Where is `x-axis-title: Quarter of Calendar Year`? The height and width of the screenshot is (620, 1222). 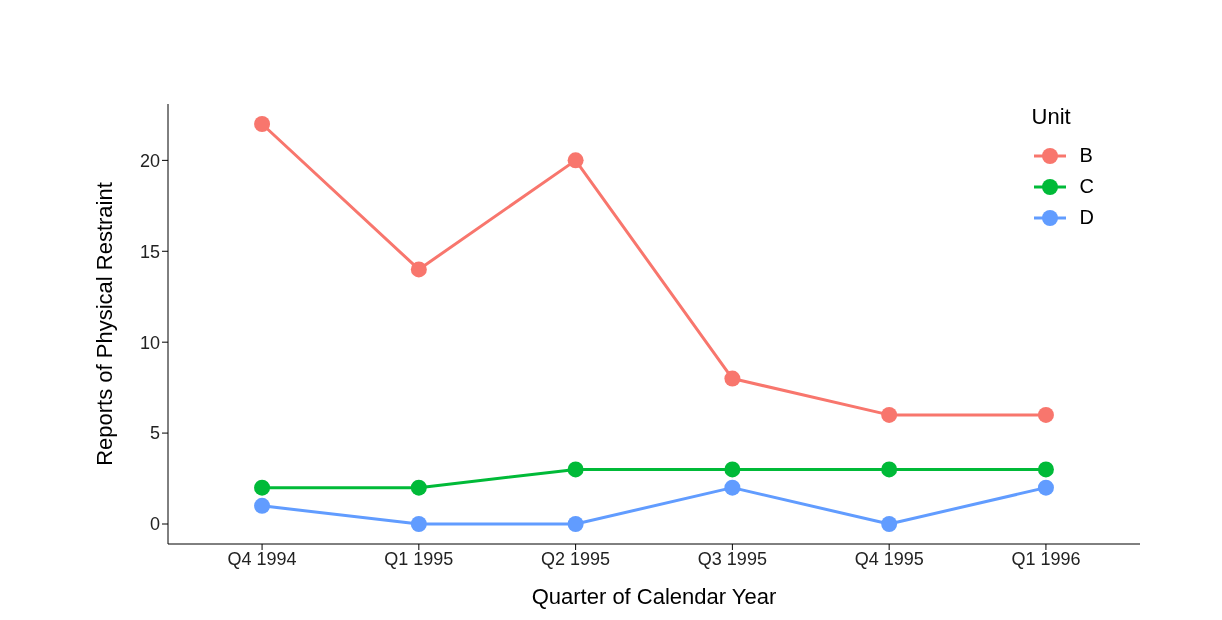
x-axis-title: Quarter of Calendar Year is located at coordinates (654, 596).